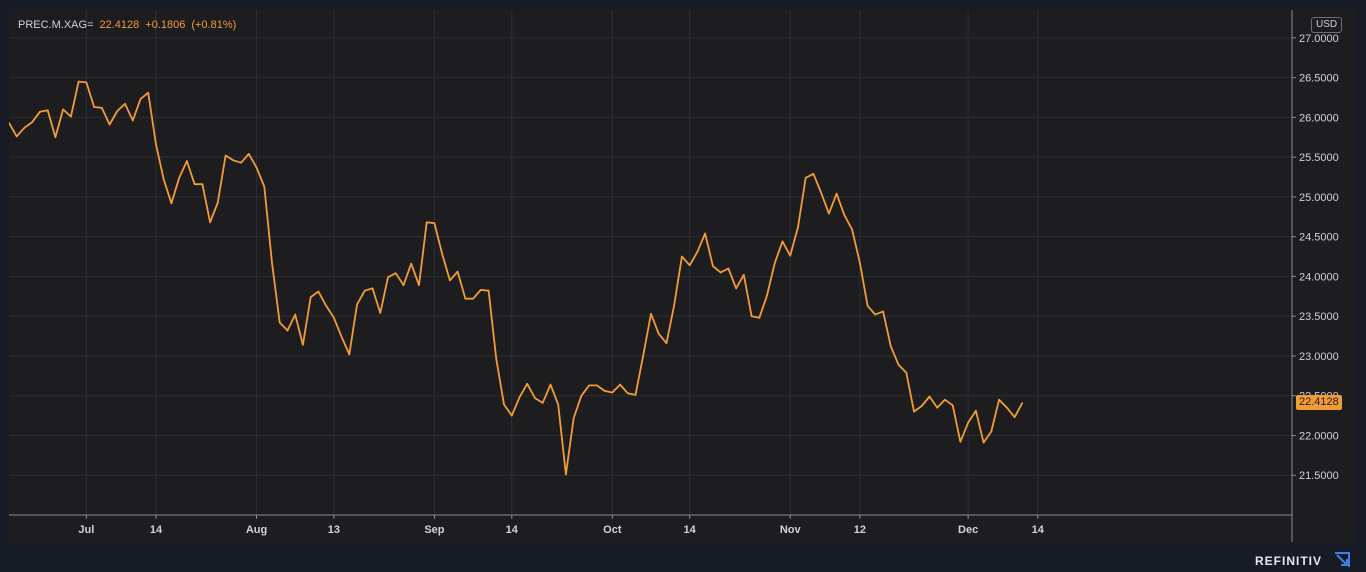 The image size is (1366, 572). What do you see at coordinates (434, 530) in the screenshot?
I see `x-tick-label: Sep` at bounding box center [434, 530].